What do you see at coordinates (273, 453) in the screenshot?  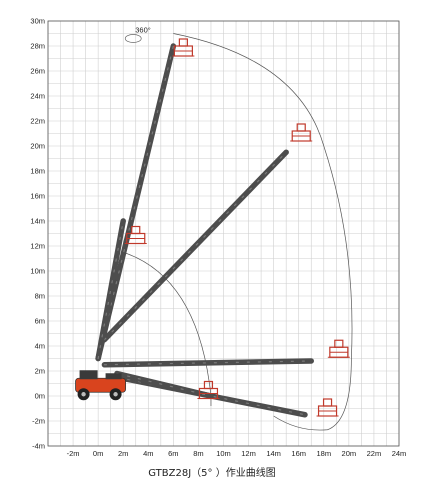 I see `x-tick-label: 14m` at bounding box center [273, 453].